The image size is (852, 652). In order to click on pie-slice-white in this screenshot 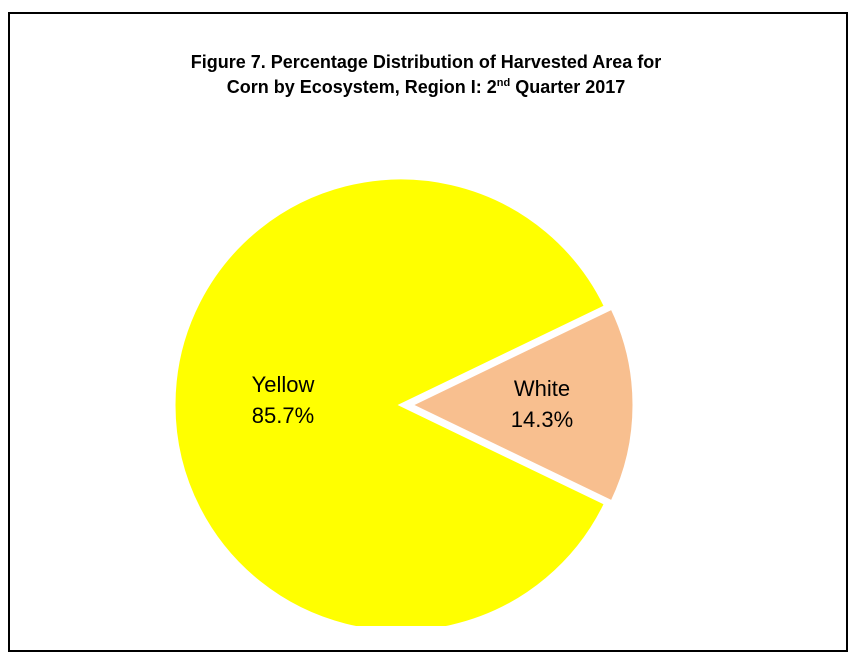, I will do `click(521, 405)`.